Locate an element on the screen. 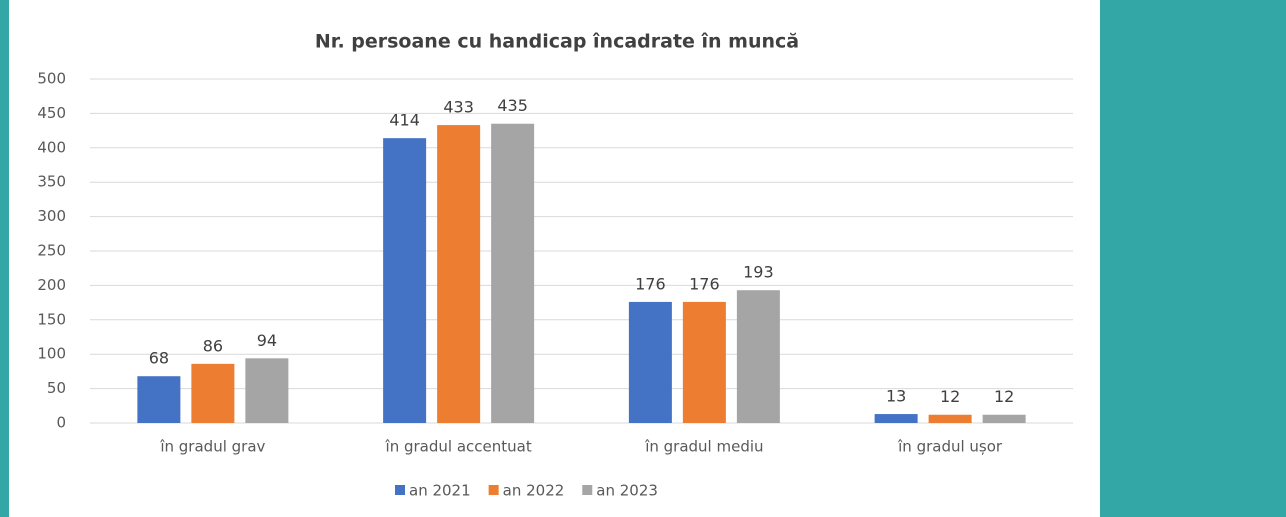  y-tick-label: 300 is located at coordinates (51, 216).